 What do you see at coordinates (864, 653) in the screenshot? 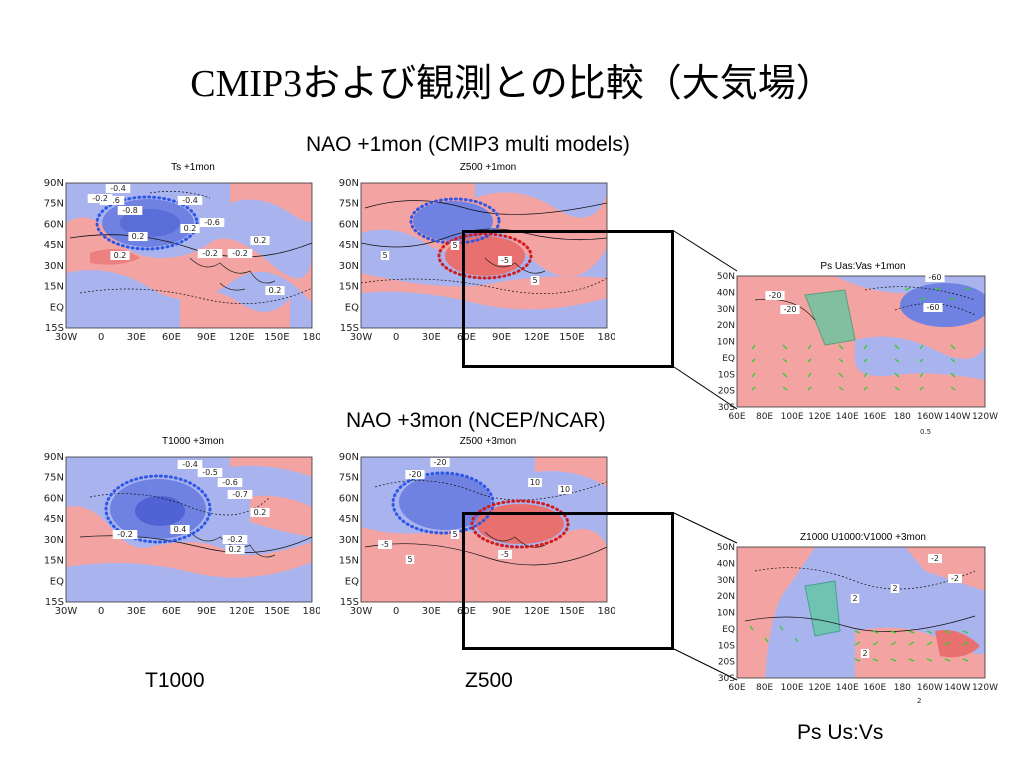
I see `contour-label: 2` at bounding box center [864, 653].